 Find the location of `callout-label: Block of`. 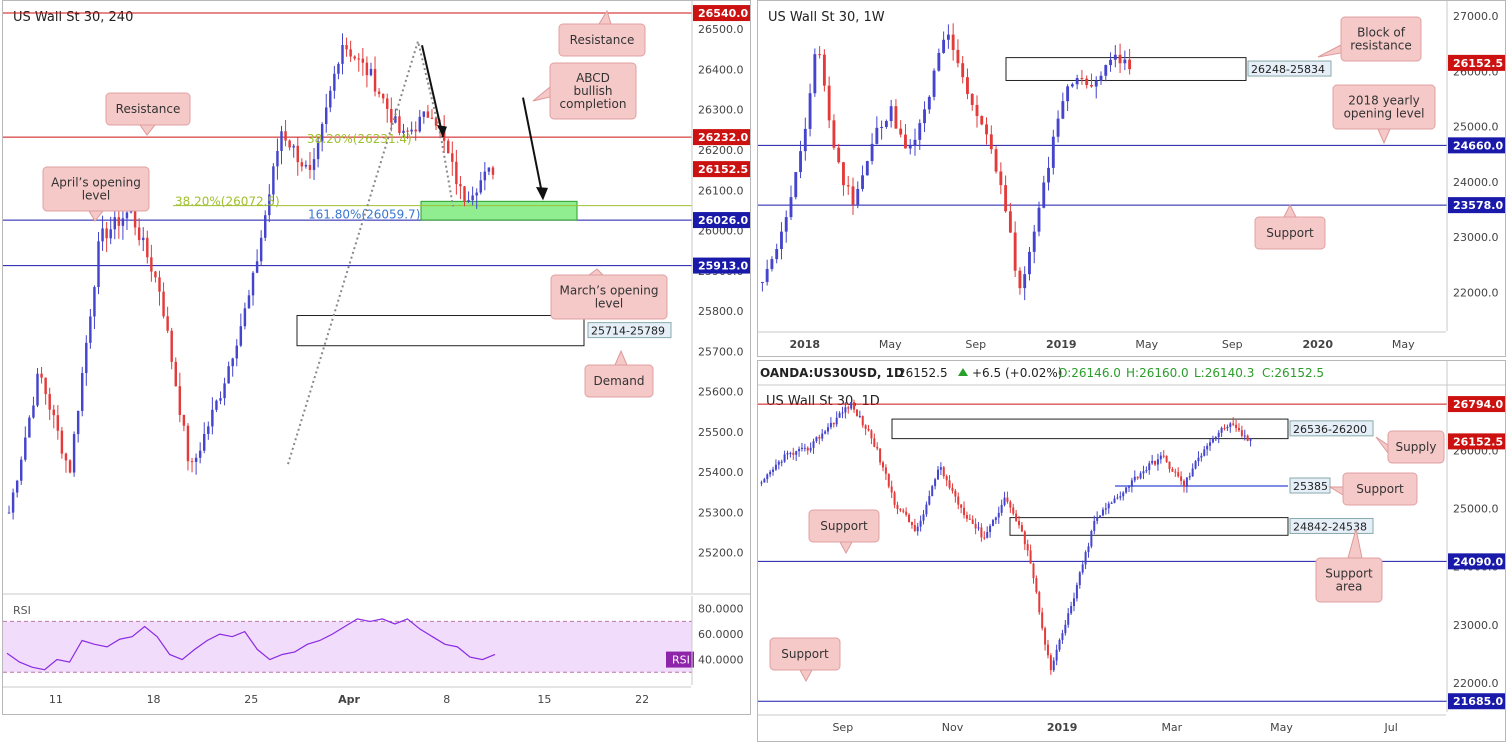

callout-label: Block of is located at coordinates (1381, 33).